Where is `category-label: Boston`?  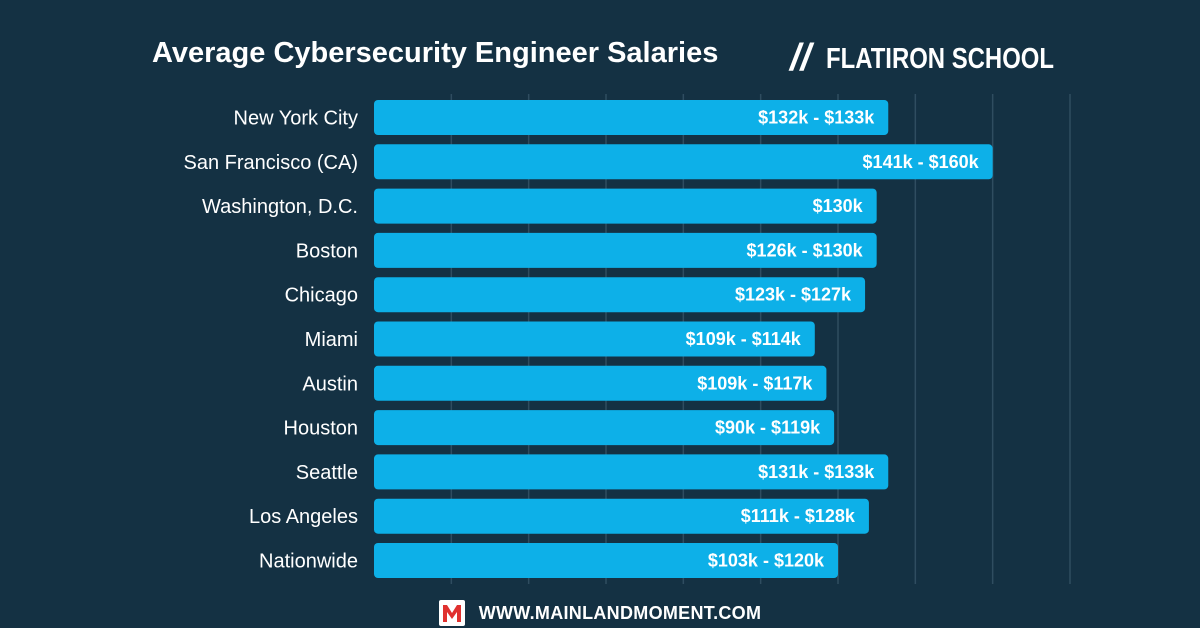
category-label: Boston is located at coordinates (327, 251).